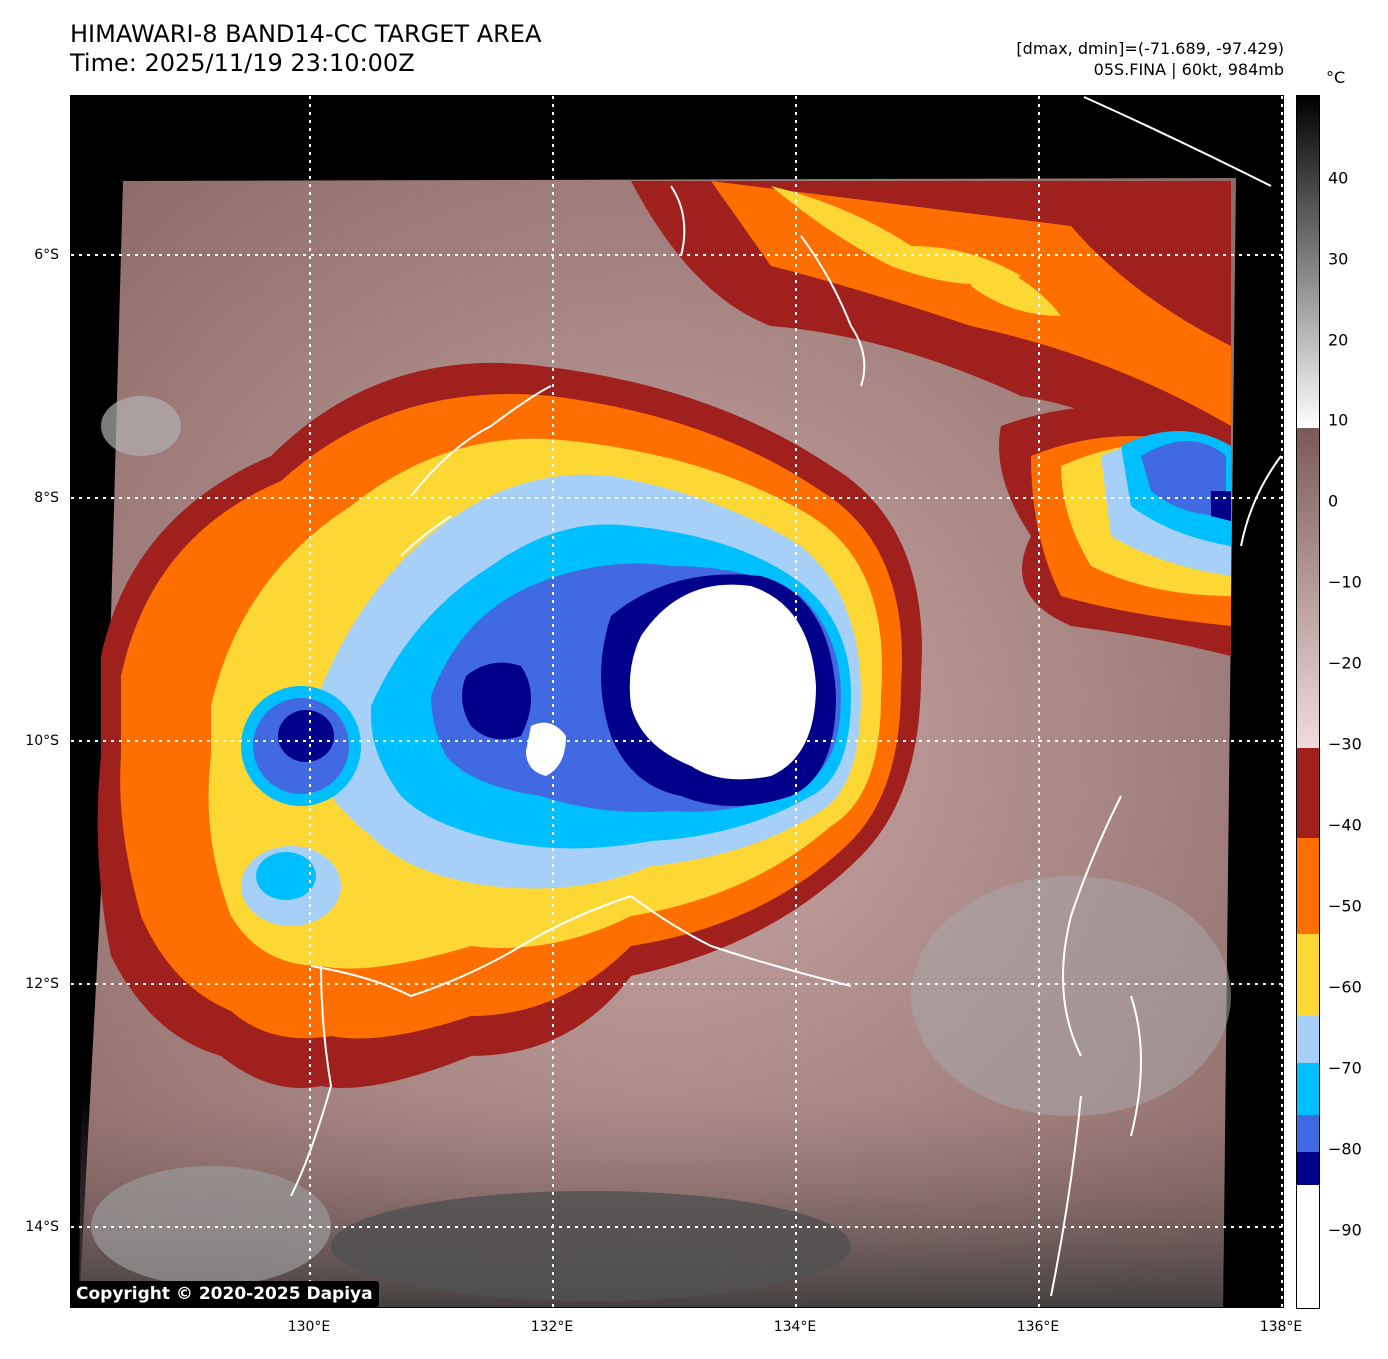 This screenshot has width=1388, height=1359. I want to click on colorbar-tick: −90, so click(1345, 1230).